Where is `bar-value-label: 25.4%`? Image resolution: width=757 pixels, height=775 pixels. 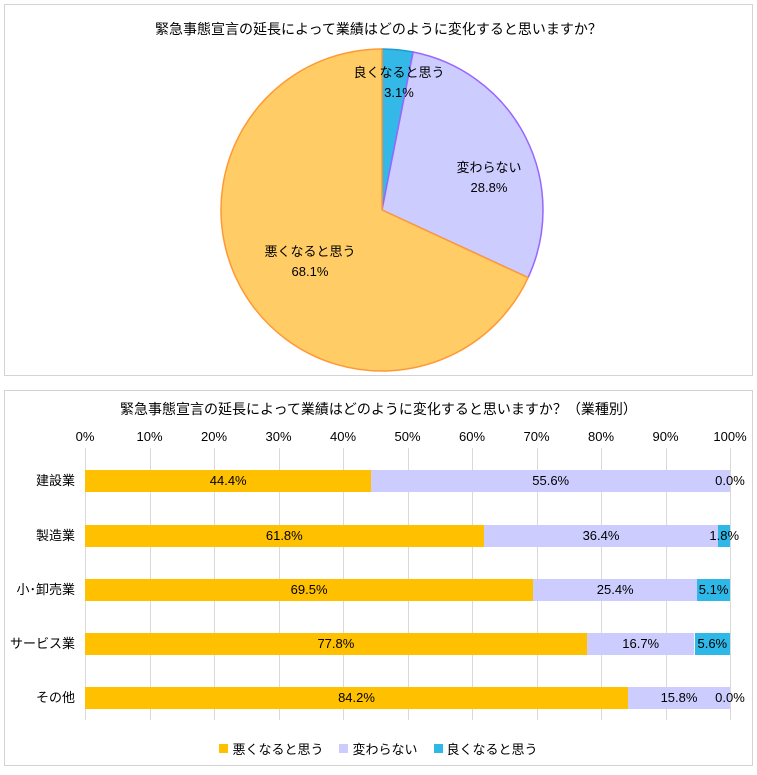
bar-value-label: 25.4% is located at coordinates (615, 589).